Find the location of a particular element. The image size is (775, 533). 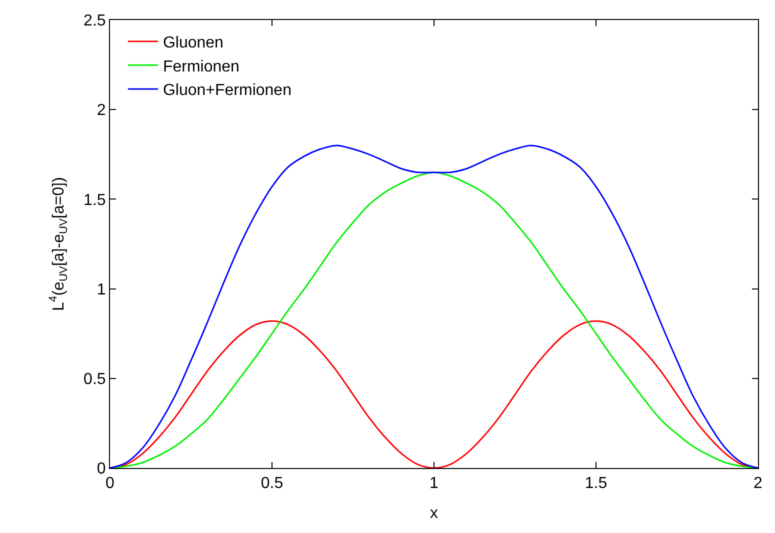

legend-label: Gluon+Fermionen is located at coordinates (227, 91).